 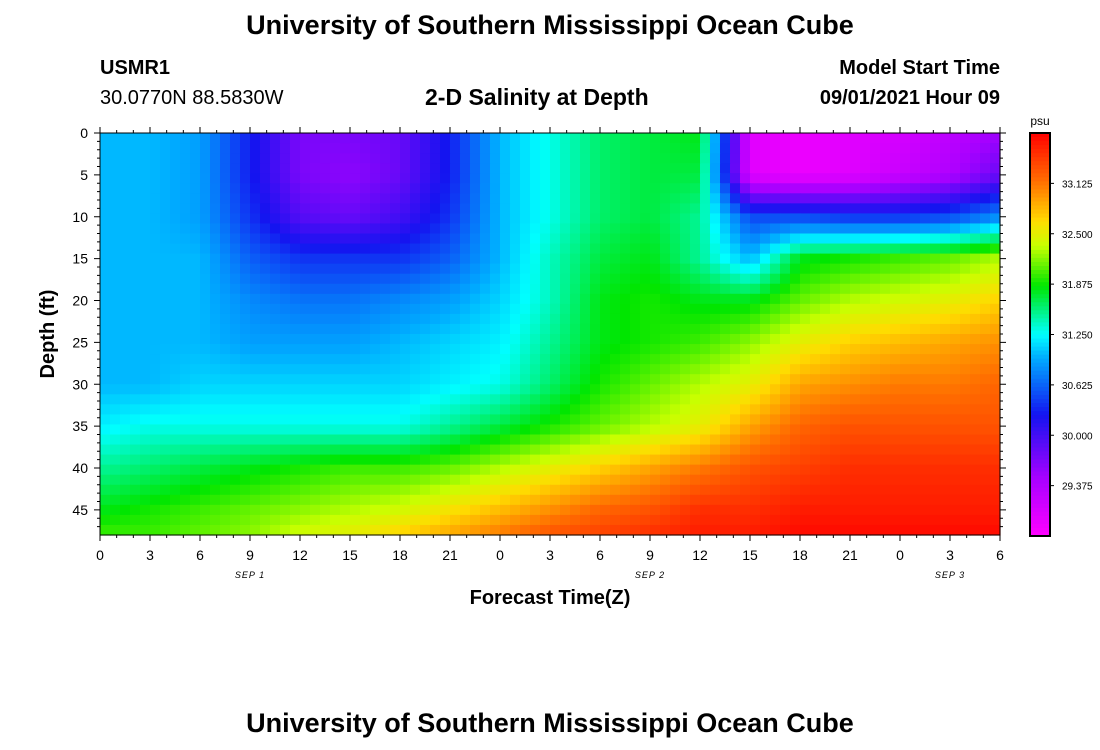 I want to click on x-tick-label: 3, so click(x=550, y=555).